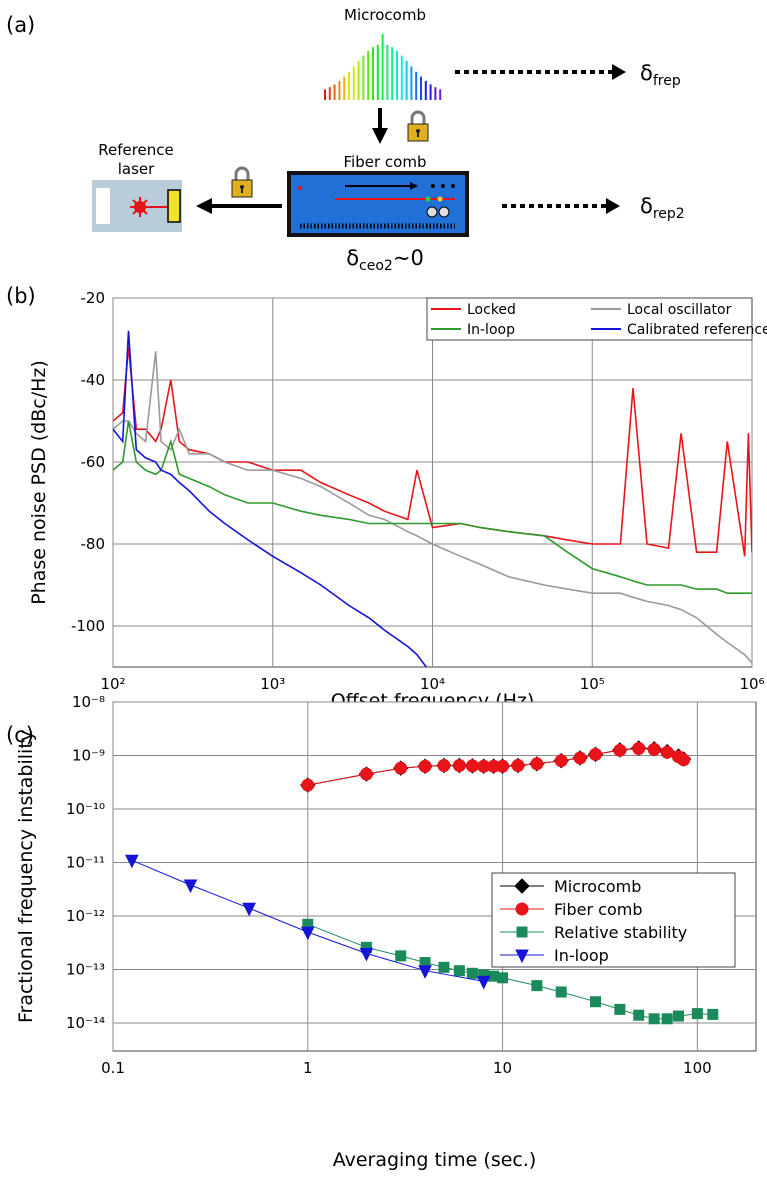 The width and height of the screenshot is (767, 1184). I want to click on y-tick-label: 10⁻¹¹, so click(85, 863).